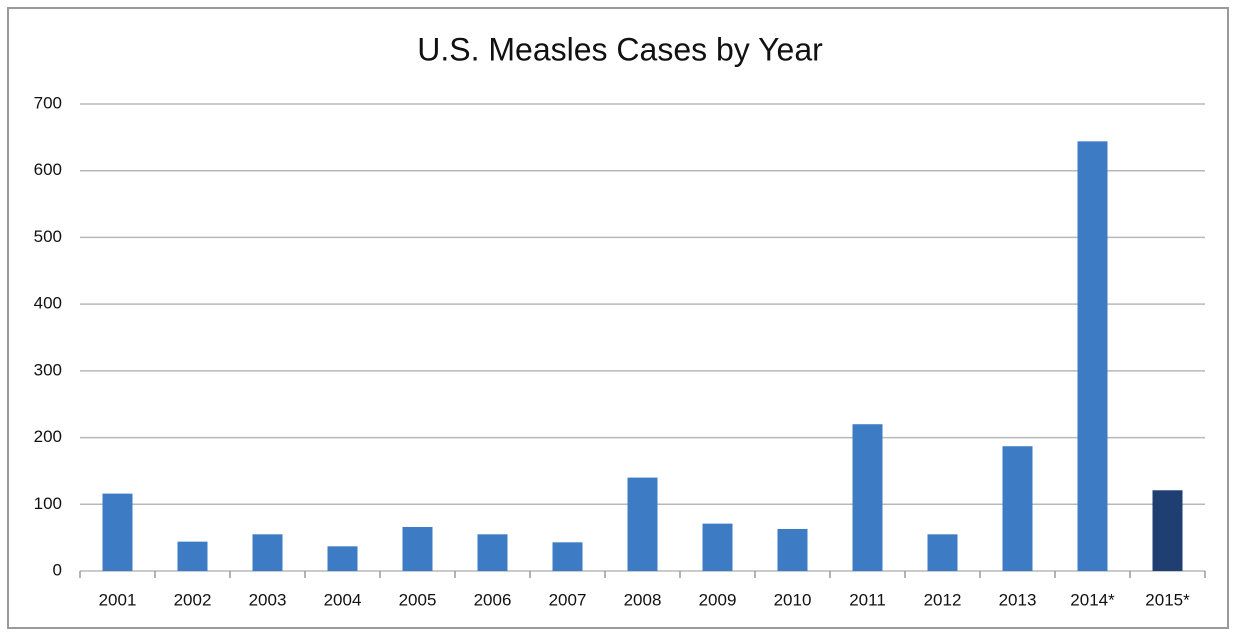 This screenshot has width=1240, height=638. I want to click on x-tick-label: 2015*, so click(1167, 599).